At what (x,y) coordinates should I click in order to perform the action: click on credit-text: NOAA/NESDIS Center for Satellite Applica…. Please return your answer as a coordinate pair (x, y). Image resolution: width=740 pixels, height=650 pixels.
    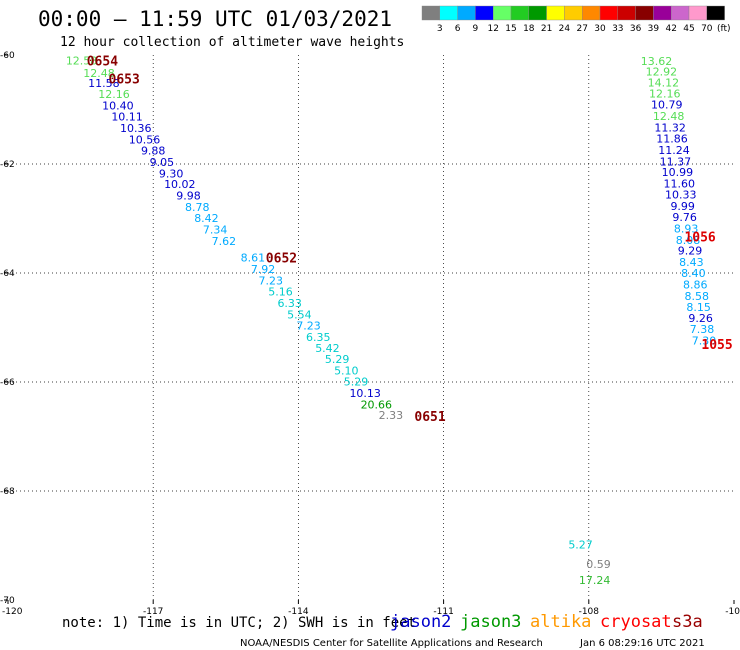
    Looking at the image, I should click on (391, 643).